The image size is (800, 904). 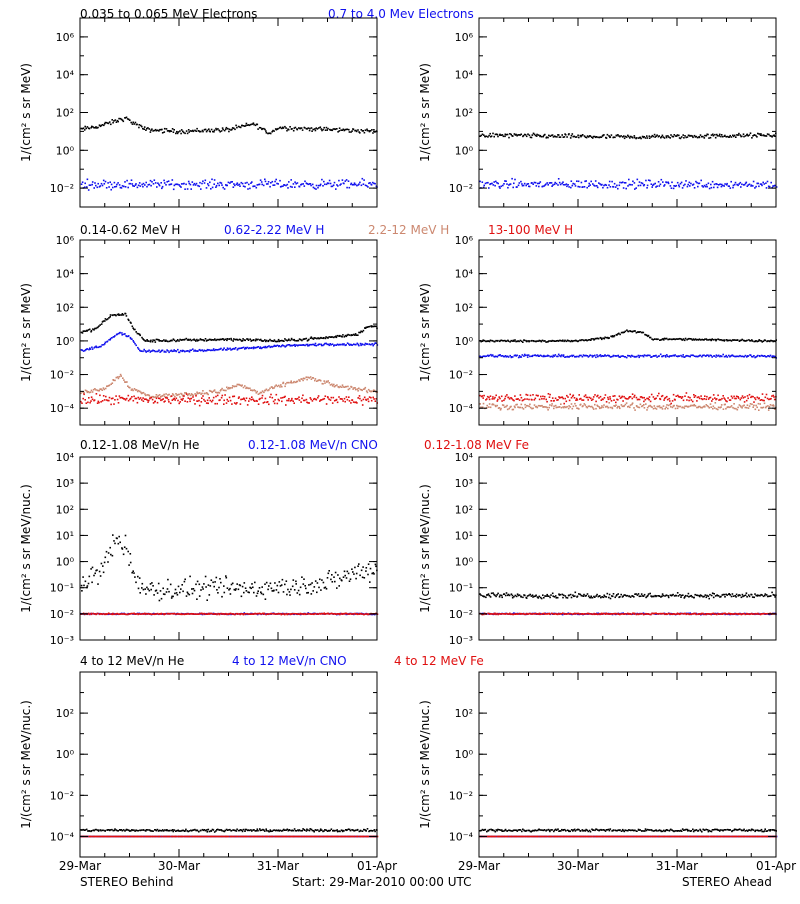 What do you see at coordinates (62, 375) in the screenshot?
I see `y-tick-label: 10⁻²` at bounding box center [62, 375].